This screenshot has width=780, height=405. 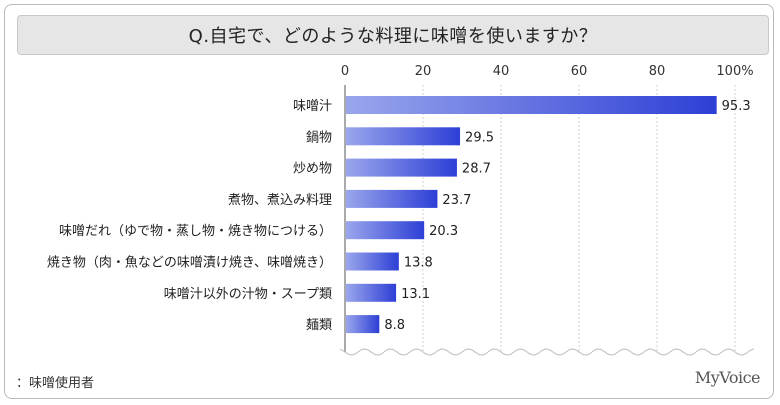 I want to click on x-tick-label: 60, so click(x=579, y=71).